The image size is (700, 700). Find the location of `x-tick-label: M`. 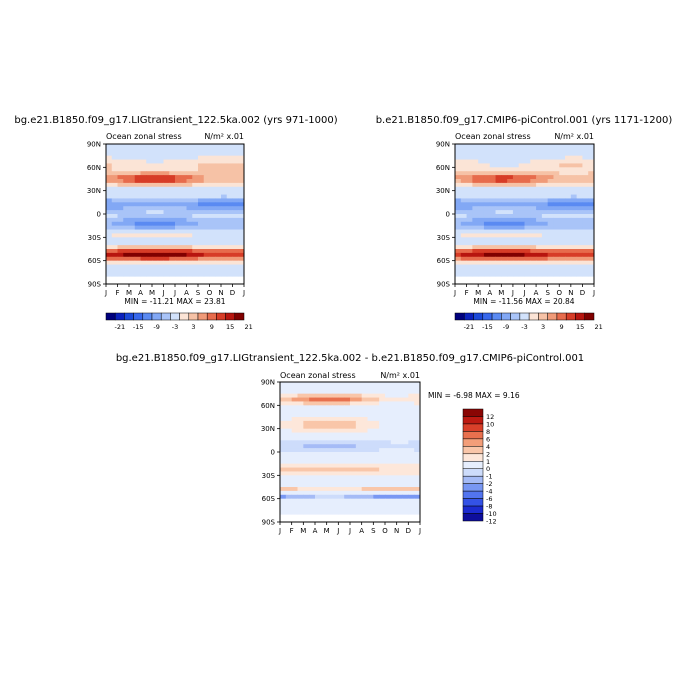

x-tick-label: M is located at coordinates (152, 293).